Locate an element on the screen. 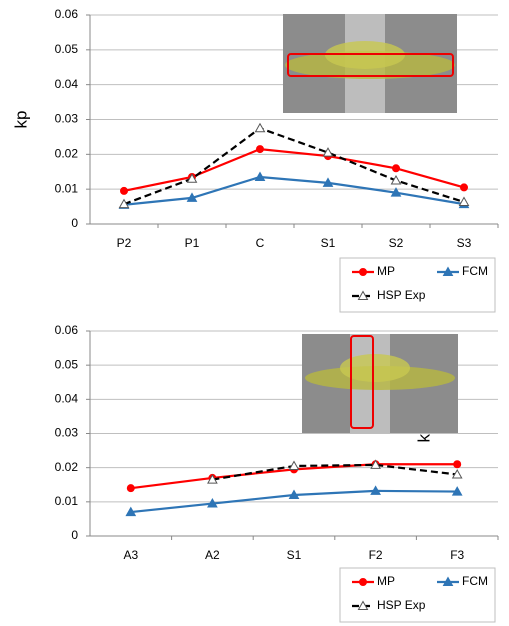 The image size is (509, 626). y-axis-label: kp is located at coordinates (20, 120).